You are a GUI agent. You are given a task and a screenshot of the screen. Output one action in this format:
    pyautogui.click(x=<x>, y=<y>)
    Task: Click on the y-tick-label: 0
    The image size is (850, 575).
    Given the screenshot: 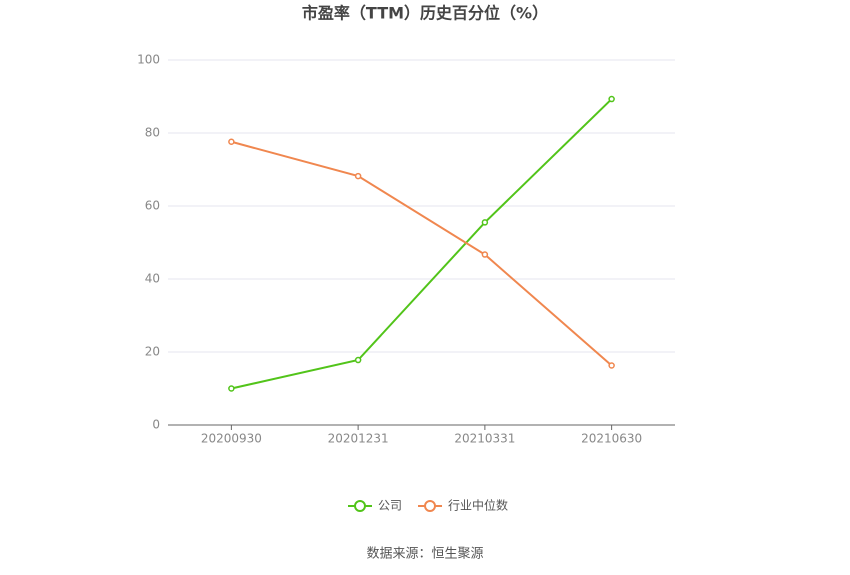 What is the action you would take?
    pyautogui.click(x=156, y=425)
    